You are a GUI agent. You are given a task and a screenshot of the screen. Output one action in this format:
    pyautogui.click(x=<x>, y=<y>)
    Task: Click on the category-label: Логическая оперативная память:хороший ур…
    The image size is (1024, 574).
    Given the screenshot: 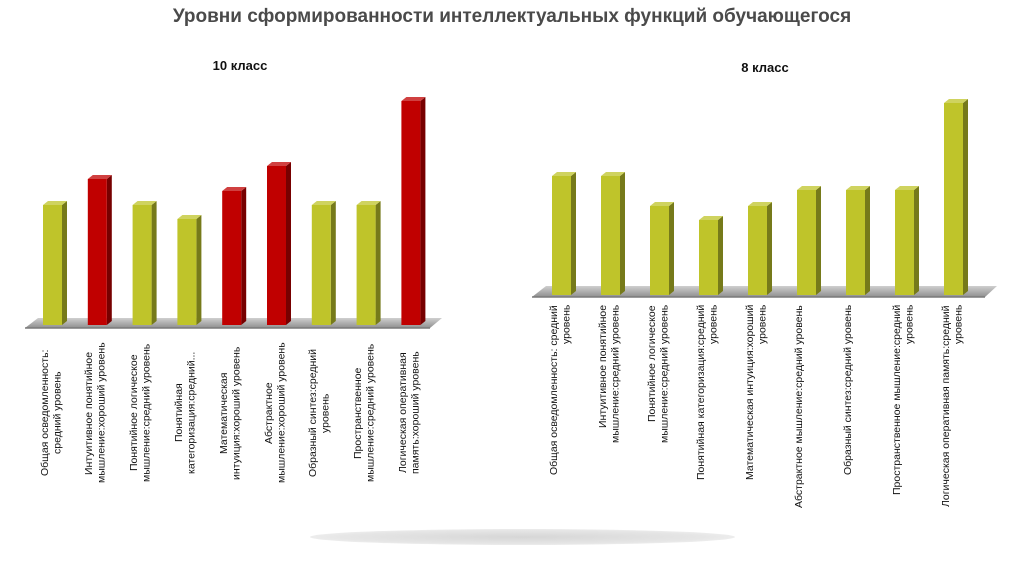 What is the action you would take?
    pyautogui.click(x=409, y=413)
    